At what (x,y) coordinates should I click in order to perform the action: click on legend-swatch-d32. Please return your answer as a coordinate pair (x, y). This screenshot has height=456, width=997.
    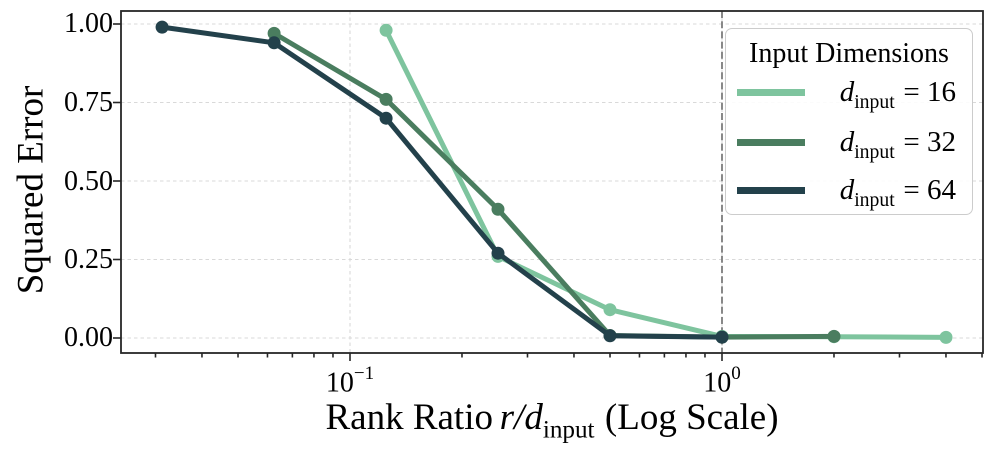
    Looking at the image, I should click on (771, 142).